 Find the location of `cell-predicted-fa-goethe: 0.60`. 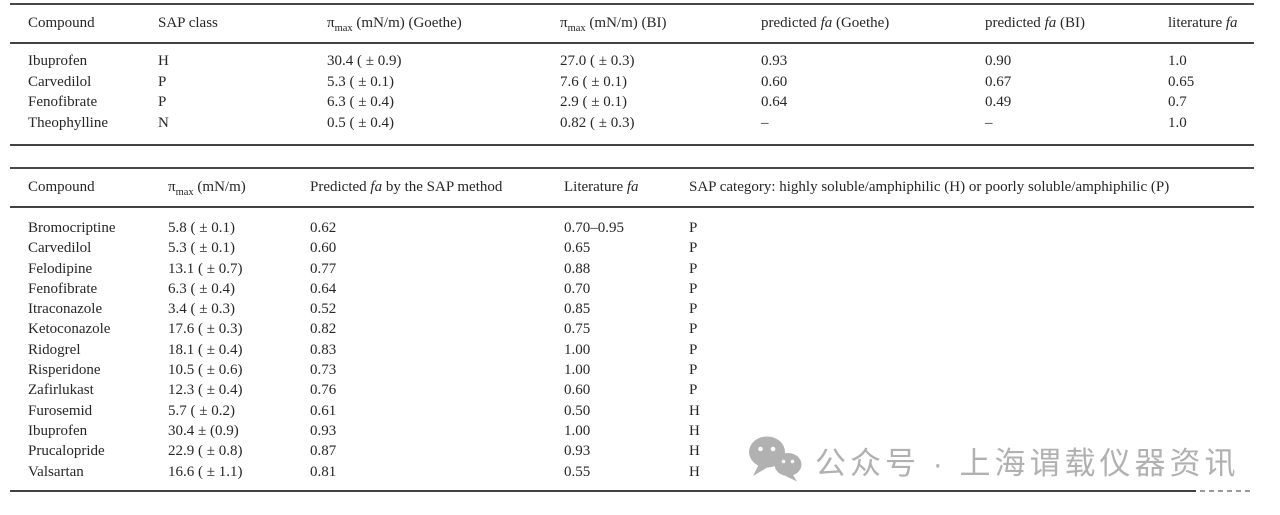

cell-predicted-fa-goethe: 0.60 is located at coordinates (774, 81).